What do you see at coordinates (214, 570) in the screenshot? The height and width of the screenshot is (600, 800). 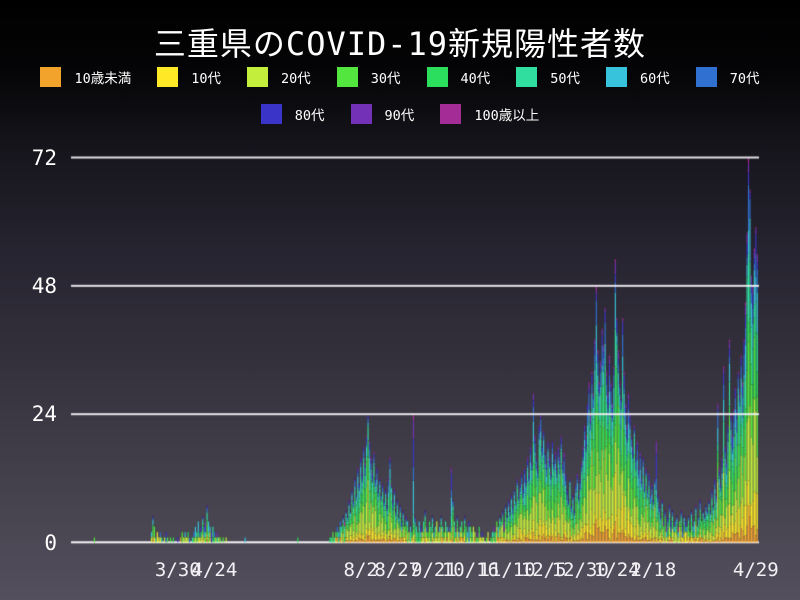 I see `x-tick-label: 4/24` at bounding box center [214, 570].